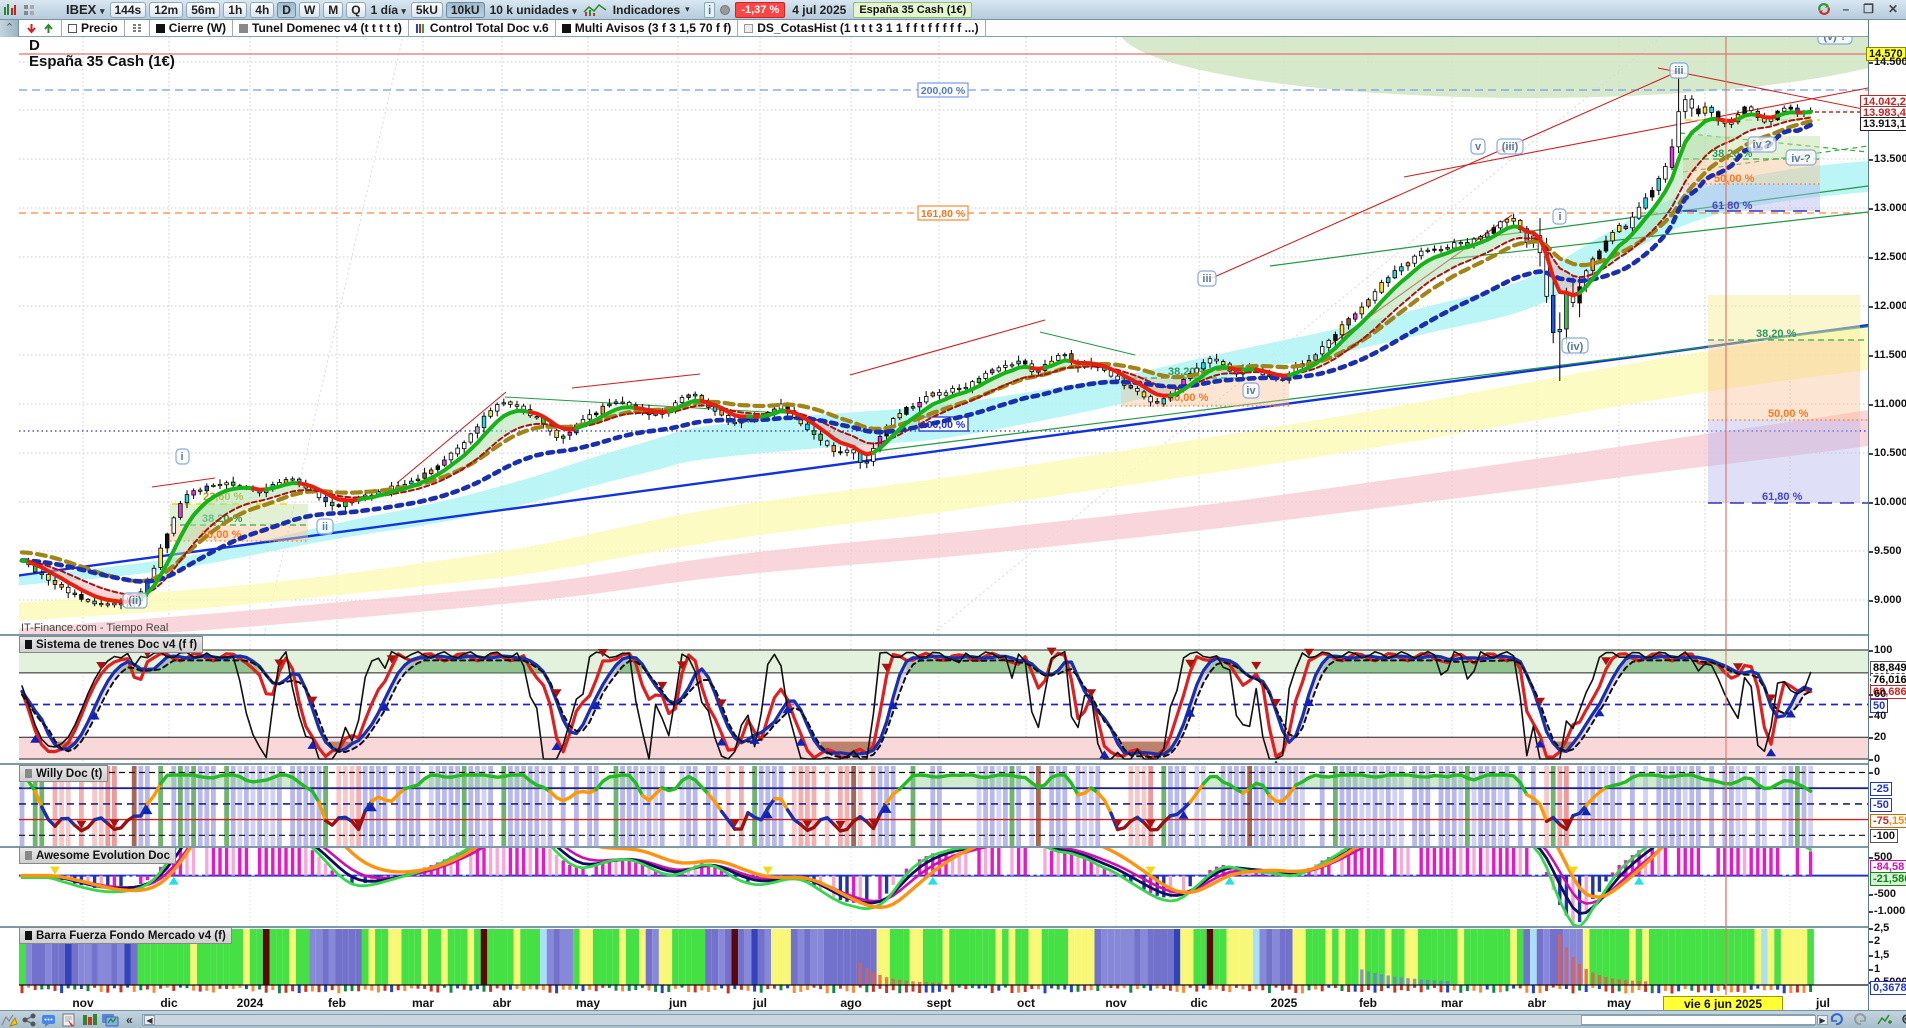 The width and height of the screenshot is (1906, 1028). What do you see at coordinates (943, 214) in the screenshot?
I see `svg-text: 161,80 %` at bounding box center [943, 214].